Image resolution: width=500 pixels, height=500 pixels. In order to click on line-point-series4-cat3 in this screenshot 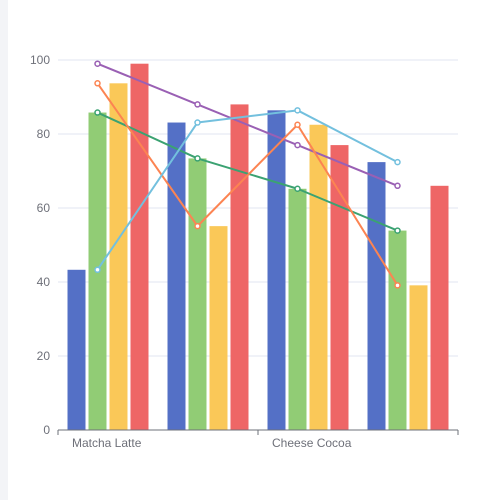, I will do `click(297, 110)`.